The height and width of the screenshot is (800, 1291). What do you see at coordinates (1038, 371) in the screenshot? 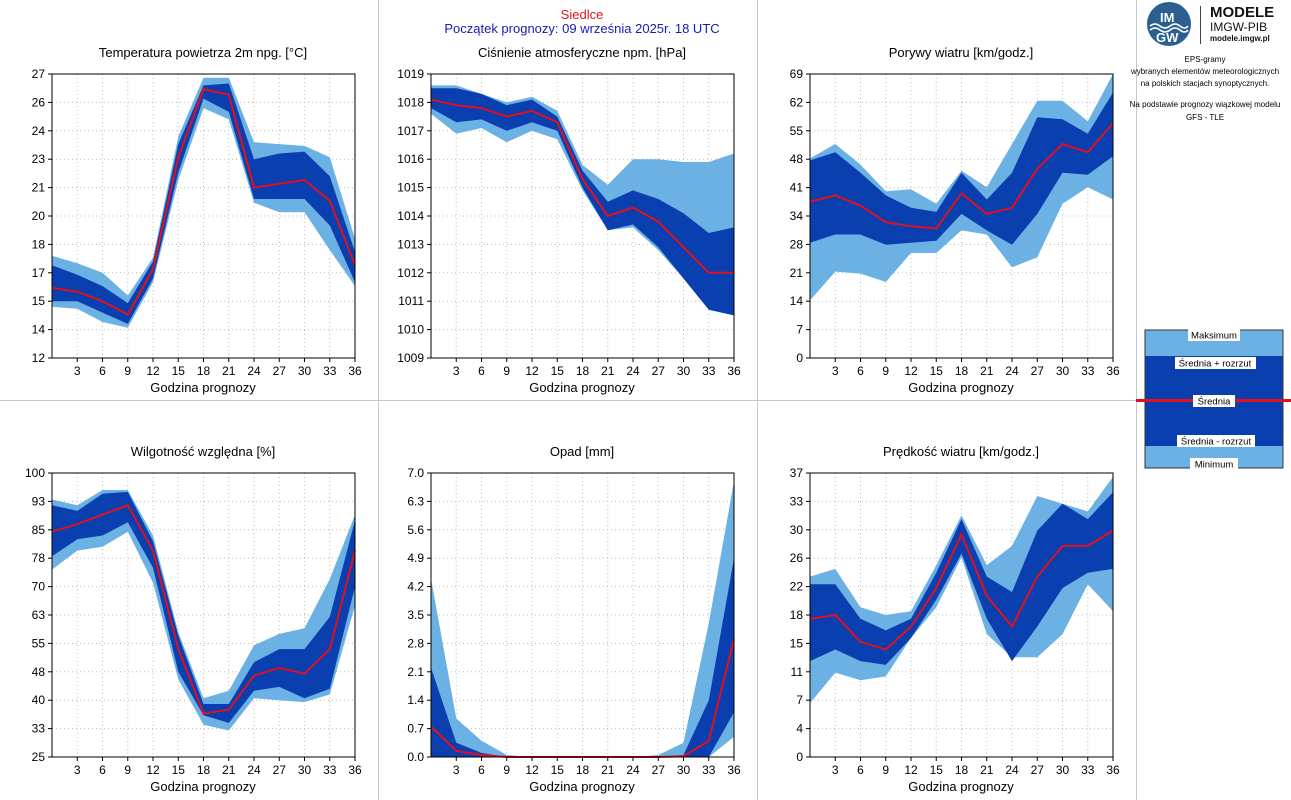
I see `wind-gusts-xtick-label: 27` at bounding box center [1038, 371].